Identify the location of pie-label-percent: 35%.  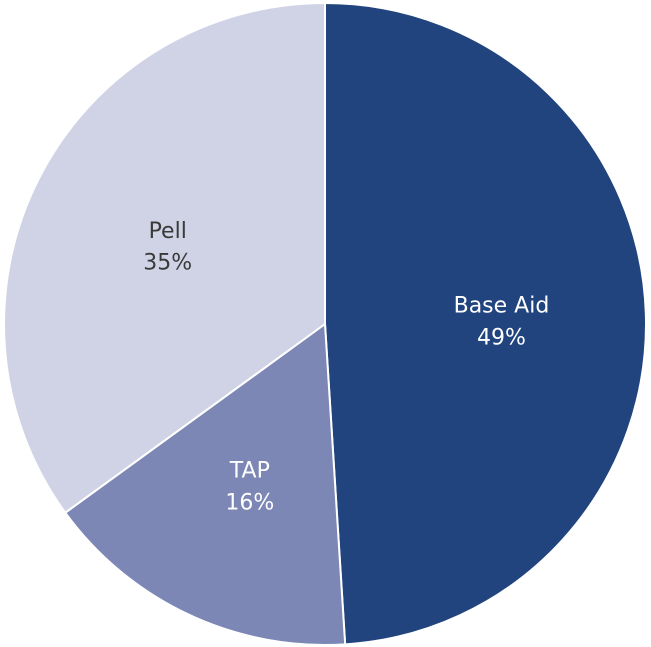
(167, 263).